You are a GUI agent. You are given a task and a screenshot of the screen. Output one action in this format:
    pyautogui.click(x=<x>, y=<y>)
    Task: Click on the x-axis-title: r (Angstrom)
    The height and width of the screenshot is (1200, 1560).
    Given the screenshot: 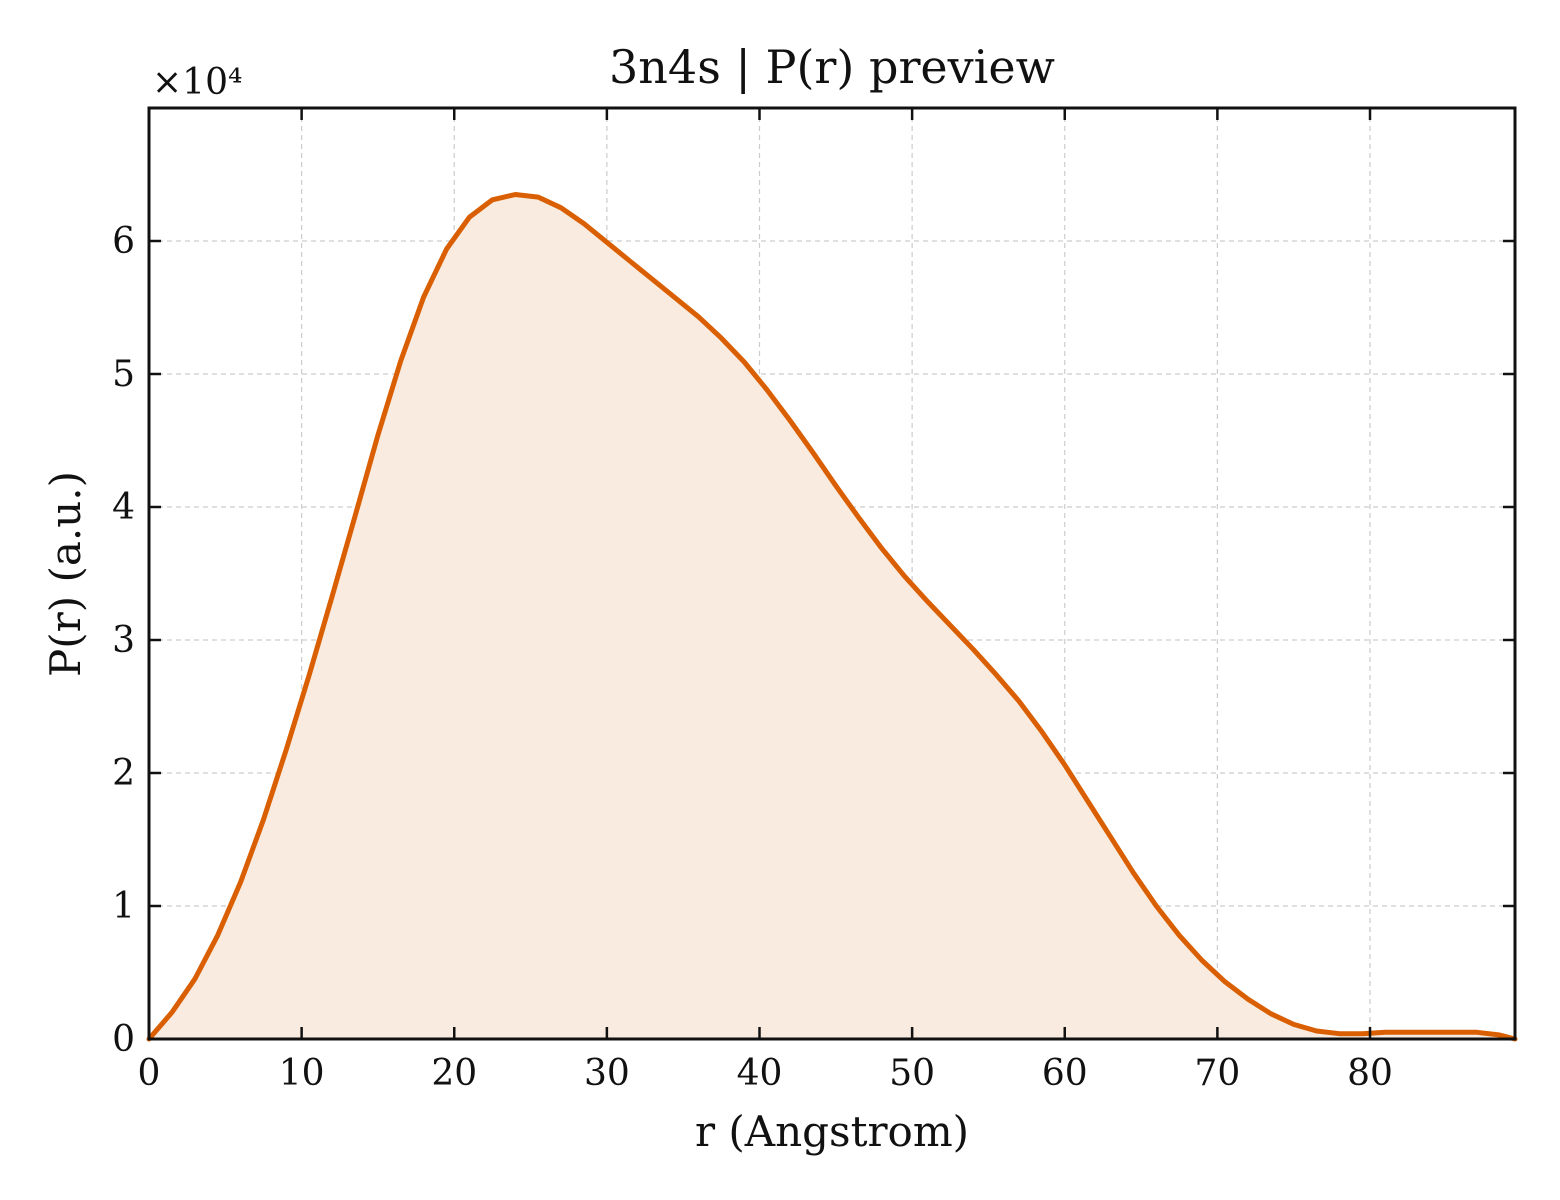 What is the action you would take?
    pyautogui.click(x=832, y=1131)
    